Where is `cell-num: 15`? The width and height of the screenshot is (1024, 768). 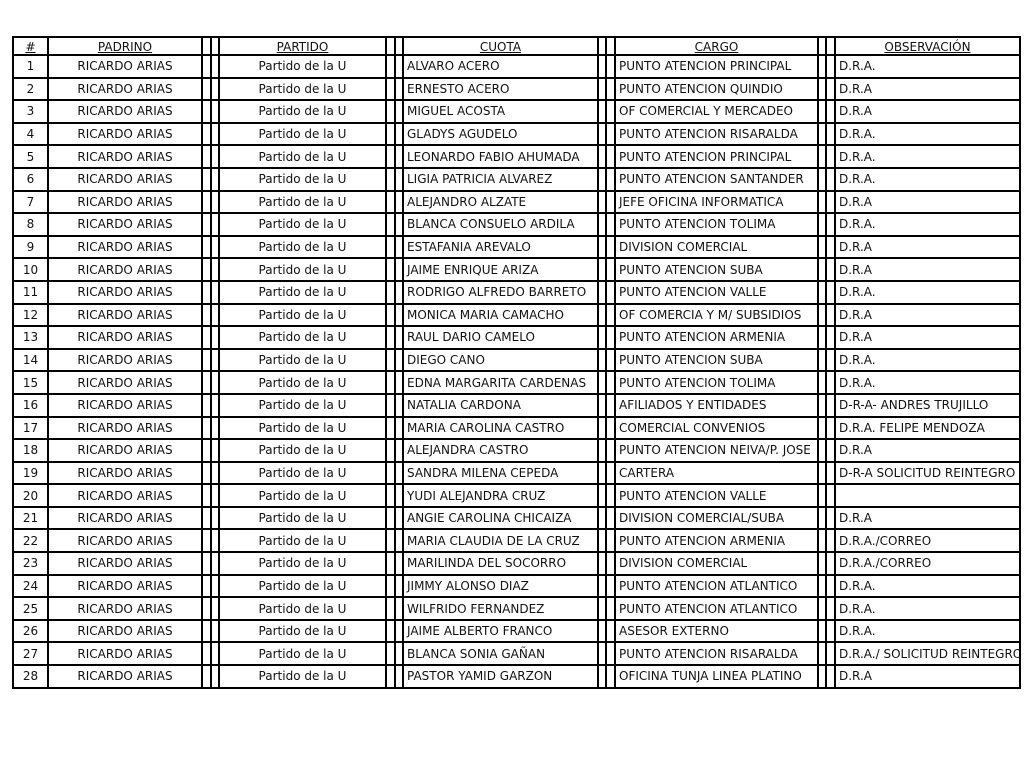 cell-num: 15 is located at coordinates (30, 382).